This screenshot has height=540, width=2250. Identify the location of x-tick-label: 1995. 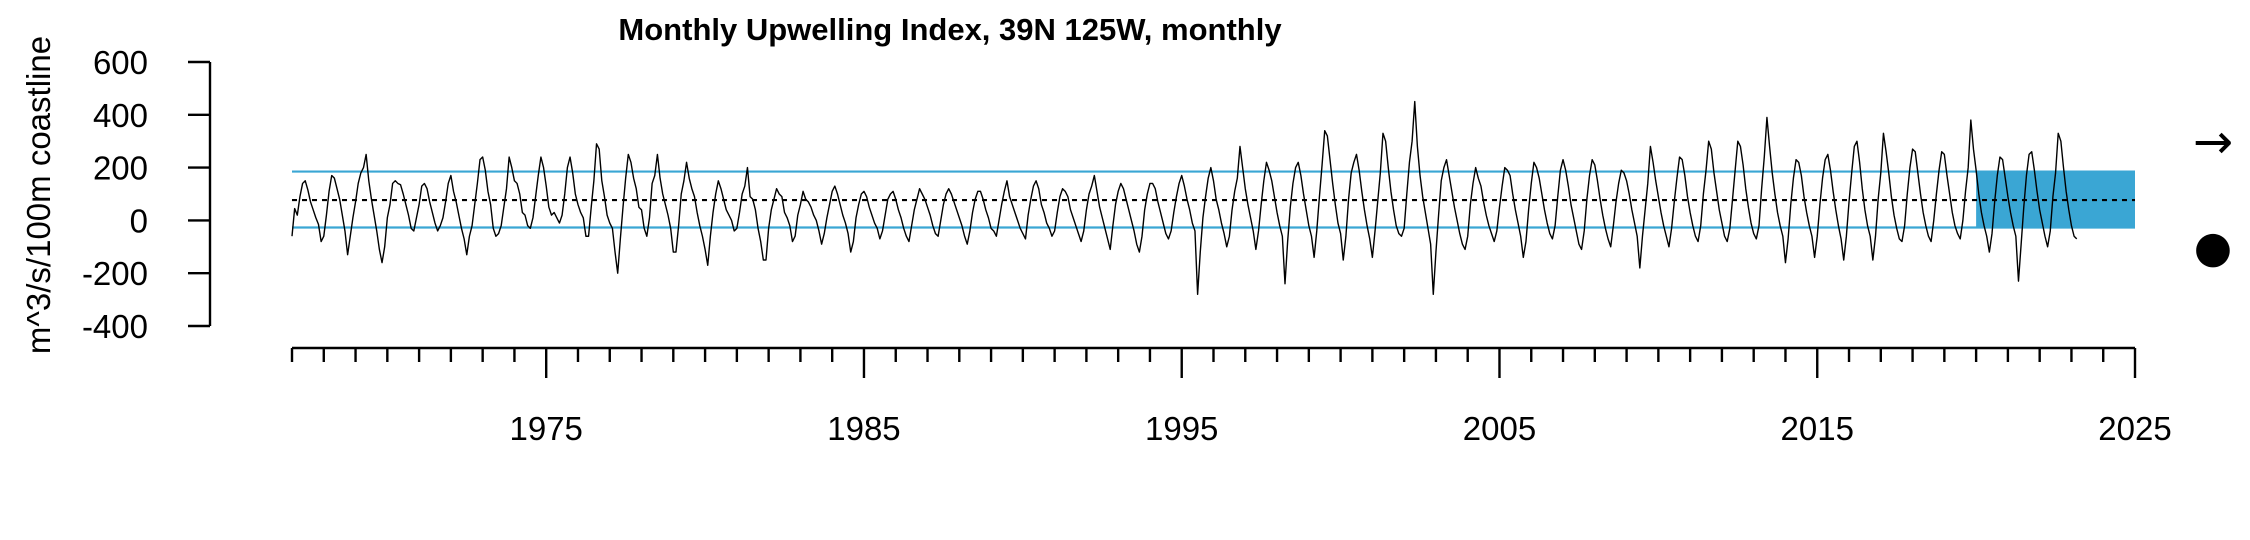
(1181, 428).